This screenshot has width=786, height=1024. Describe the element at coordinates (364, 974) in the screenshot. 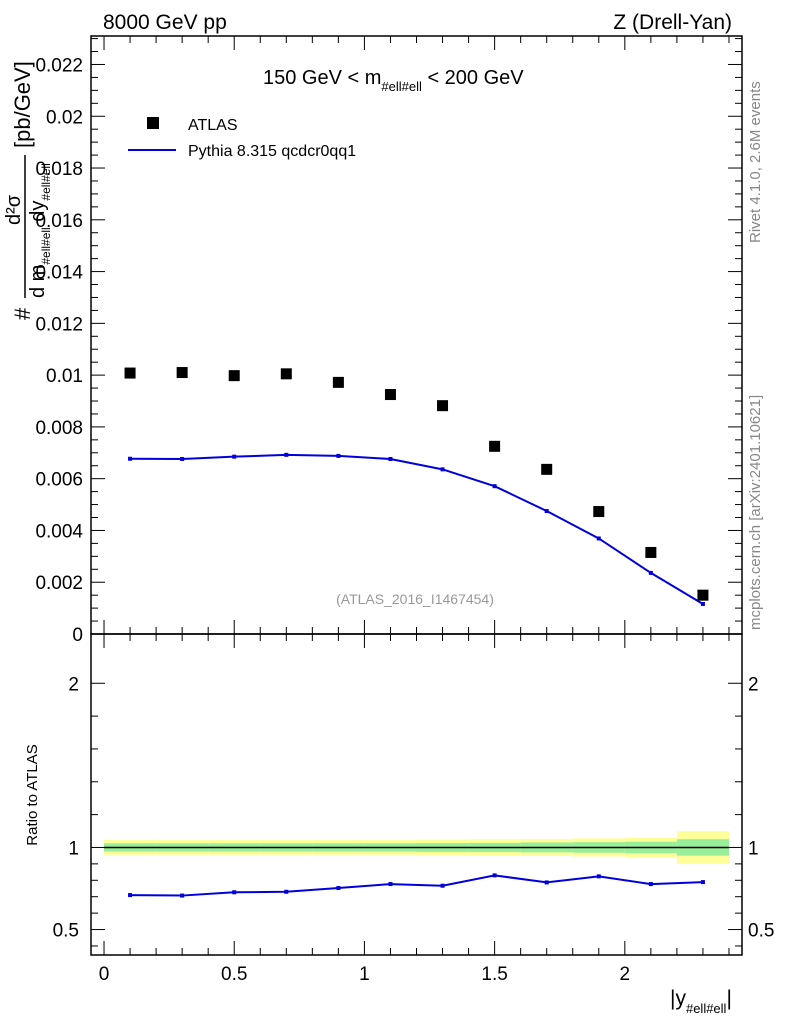

I see `ratio-xtick-label: 1` at that location.